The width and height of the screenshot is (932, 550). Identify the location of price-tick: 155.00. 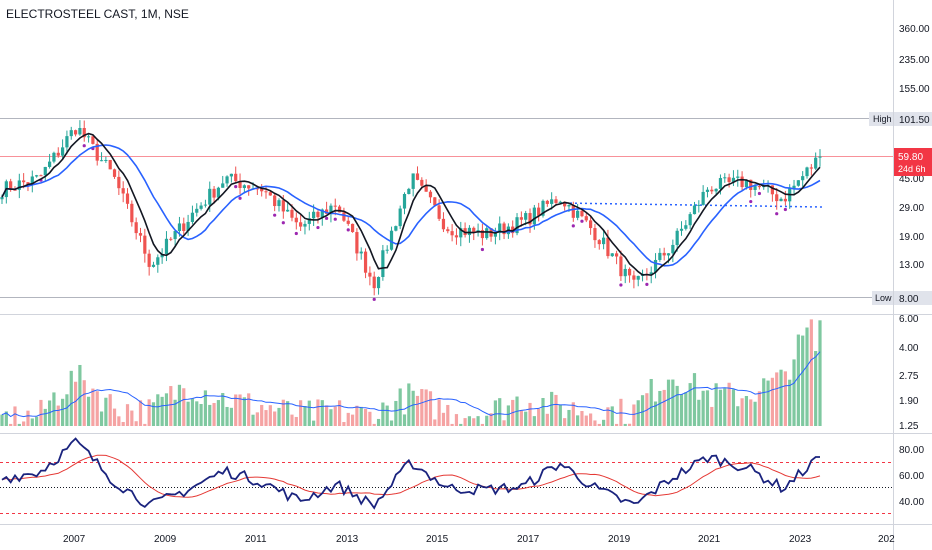
(914, 89).